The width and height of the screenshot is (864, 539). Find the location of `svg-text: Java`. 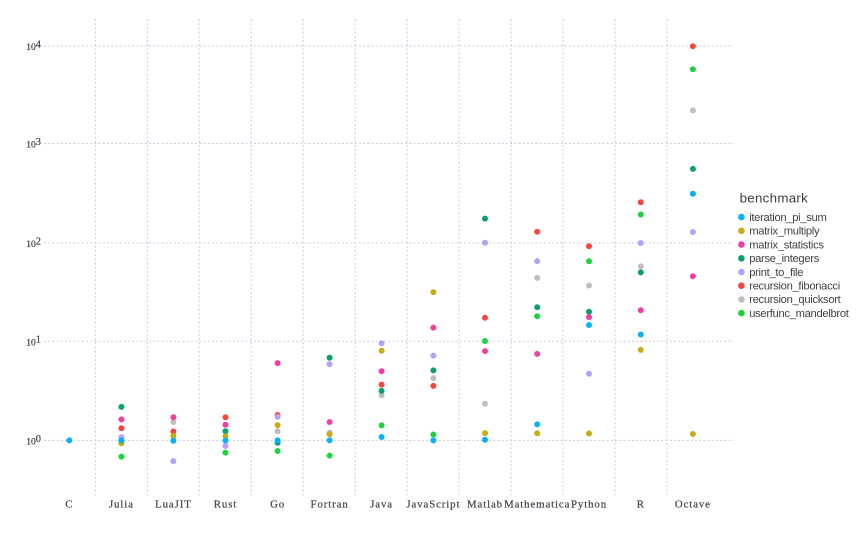

svg-text: Java is located at coordinates (381, 505).